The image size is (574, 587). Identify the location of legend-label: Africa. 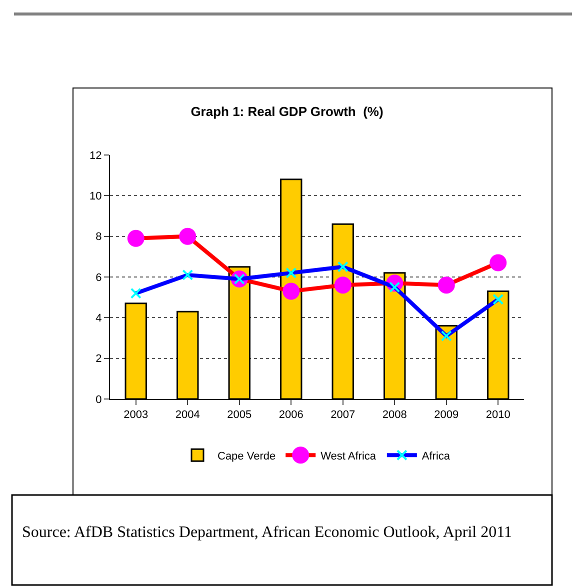
(436, 456).